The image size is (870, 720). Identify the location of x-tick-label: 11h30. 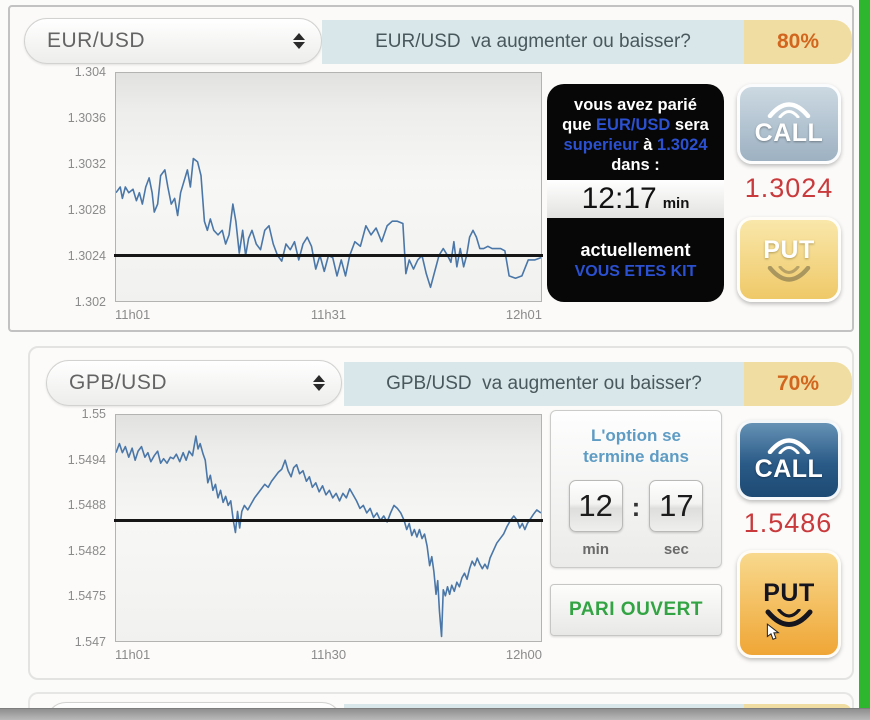
(328, 654).